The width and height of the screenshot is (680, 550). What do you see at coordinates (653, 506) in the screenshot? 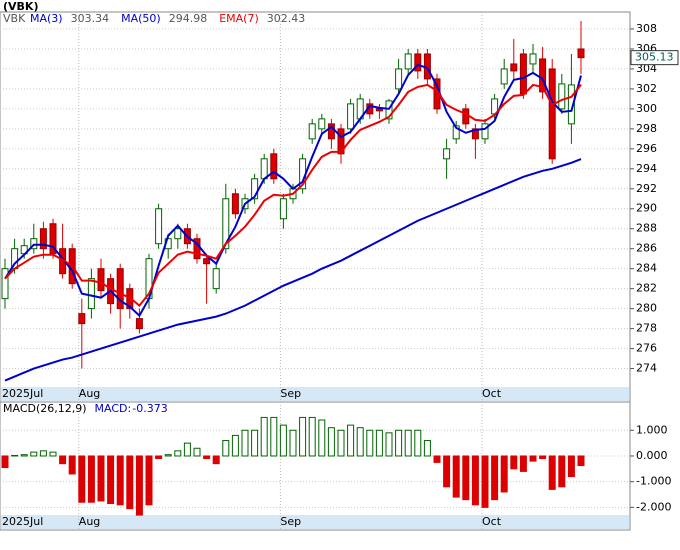
I see `y-tick-label: -2.000` at bounding box center [653, 506].